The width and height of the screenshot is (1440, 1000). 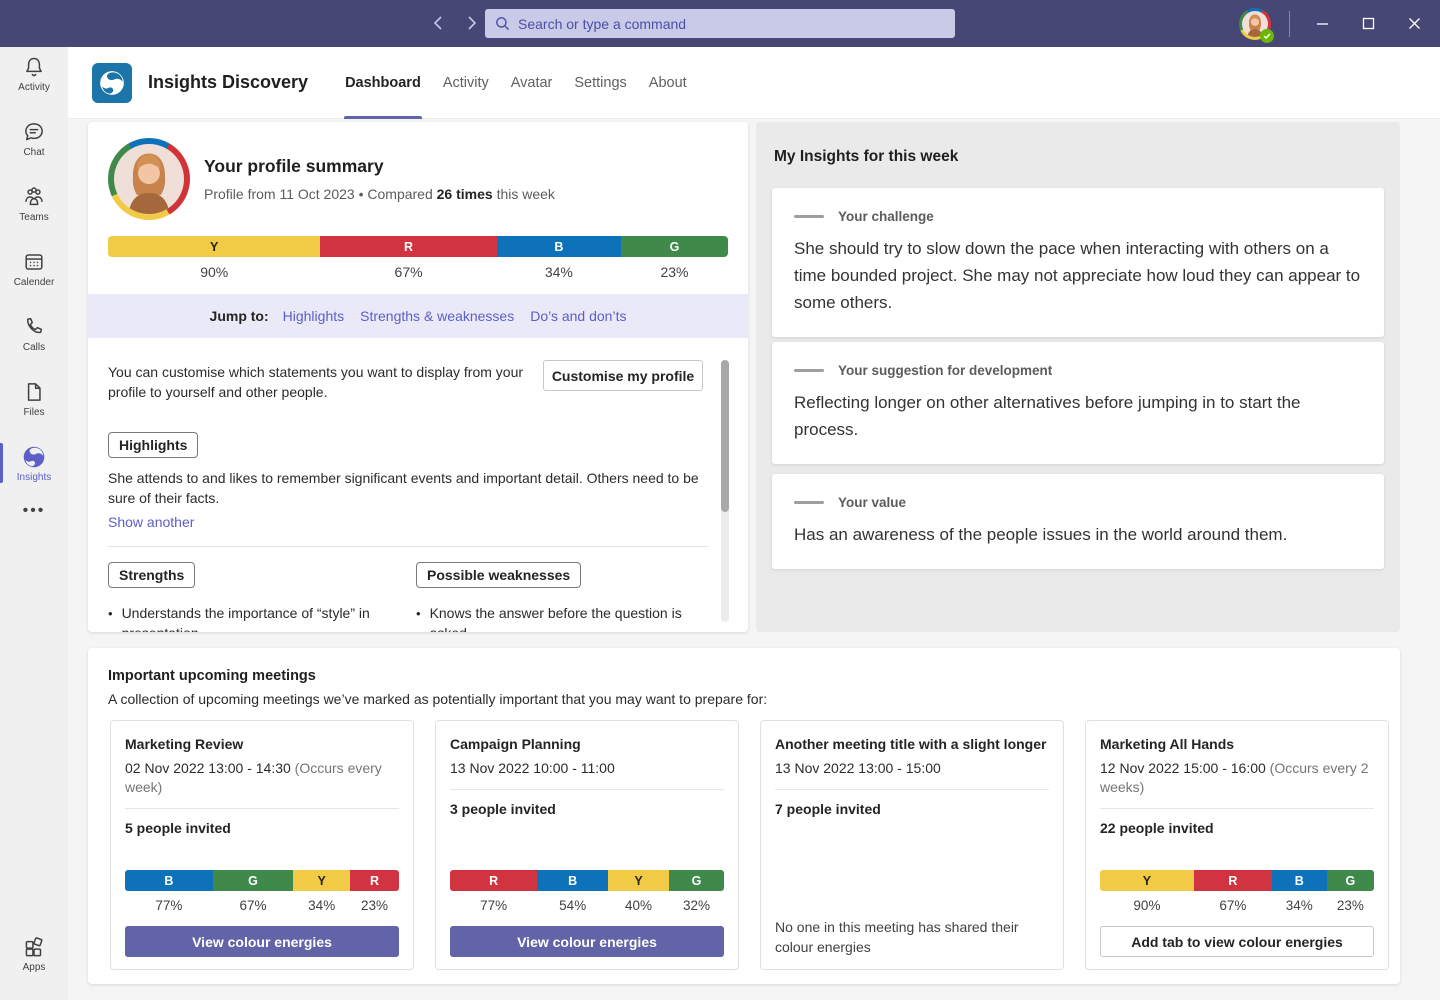 I want to click on nav-back-button, so click(x=438, y=23).